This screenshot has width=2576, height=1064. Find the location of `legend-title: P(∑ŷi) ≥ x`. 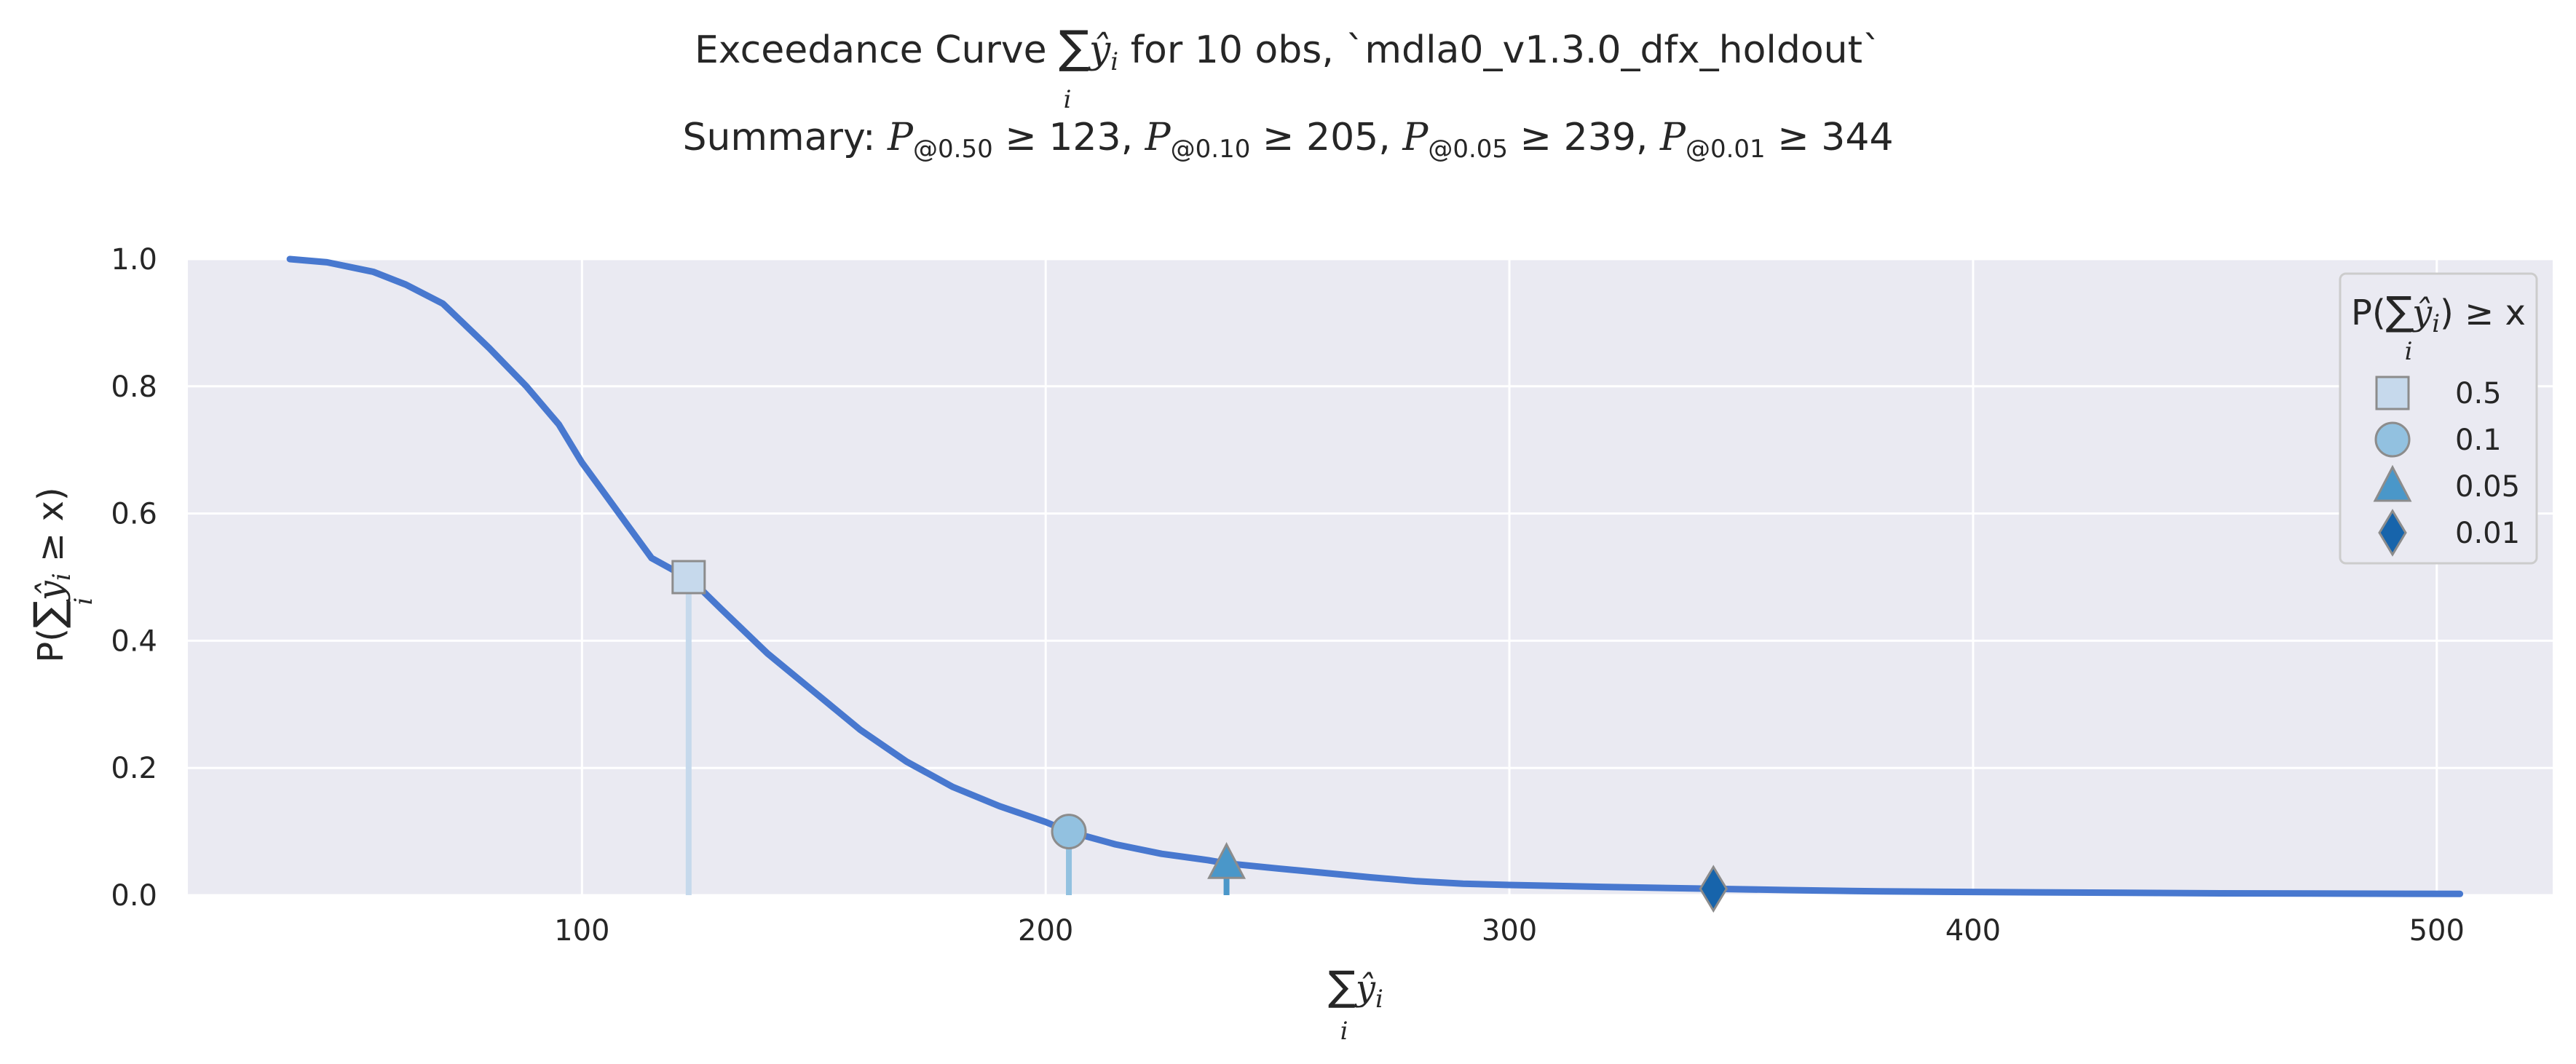

legend-title: P(∑ŷi) ≥ x is located at coordinates (2439, 313).